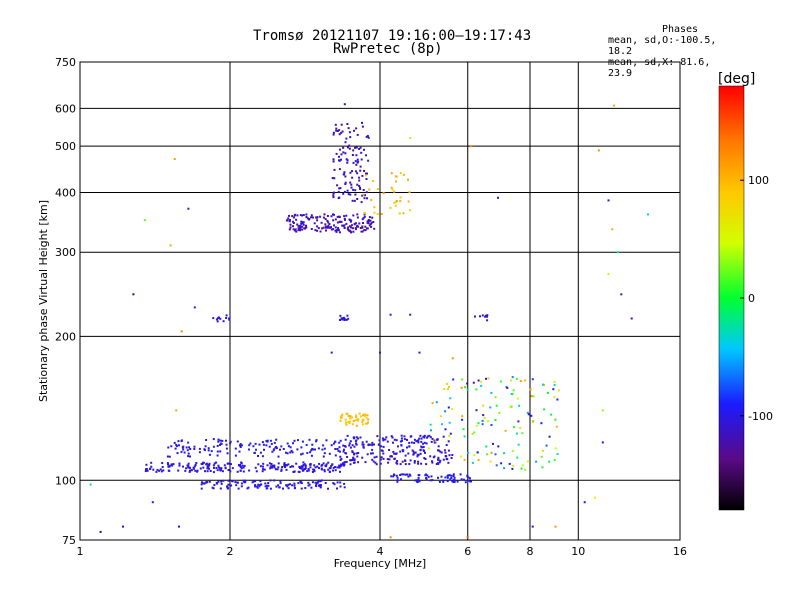 The width and height of the screenshot is (800, 600). Describe the element at coordinates (69, 540) in the screenshot. I see `y-tick-label: 75` at that location.